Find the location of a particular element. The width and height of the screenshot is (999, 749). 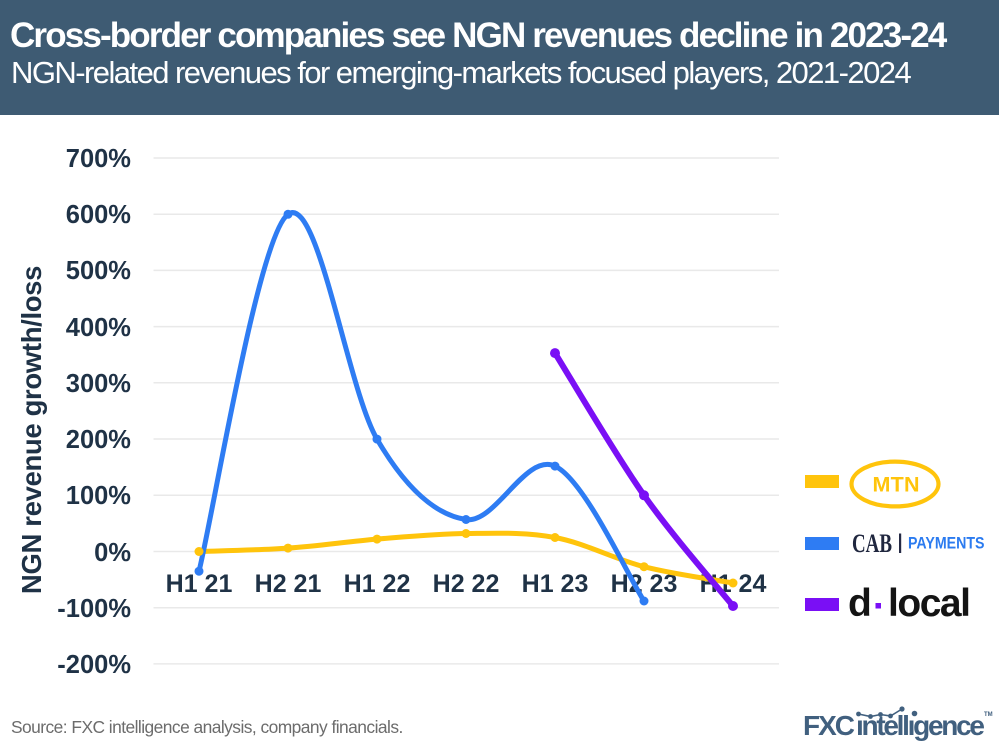

svg-text: -200% is located at coordinates (94, 665).